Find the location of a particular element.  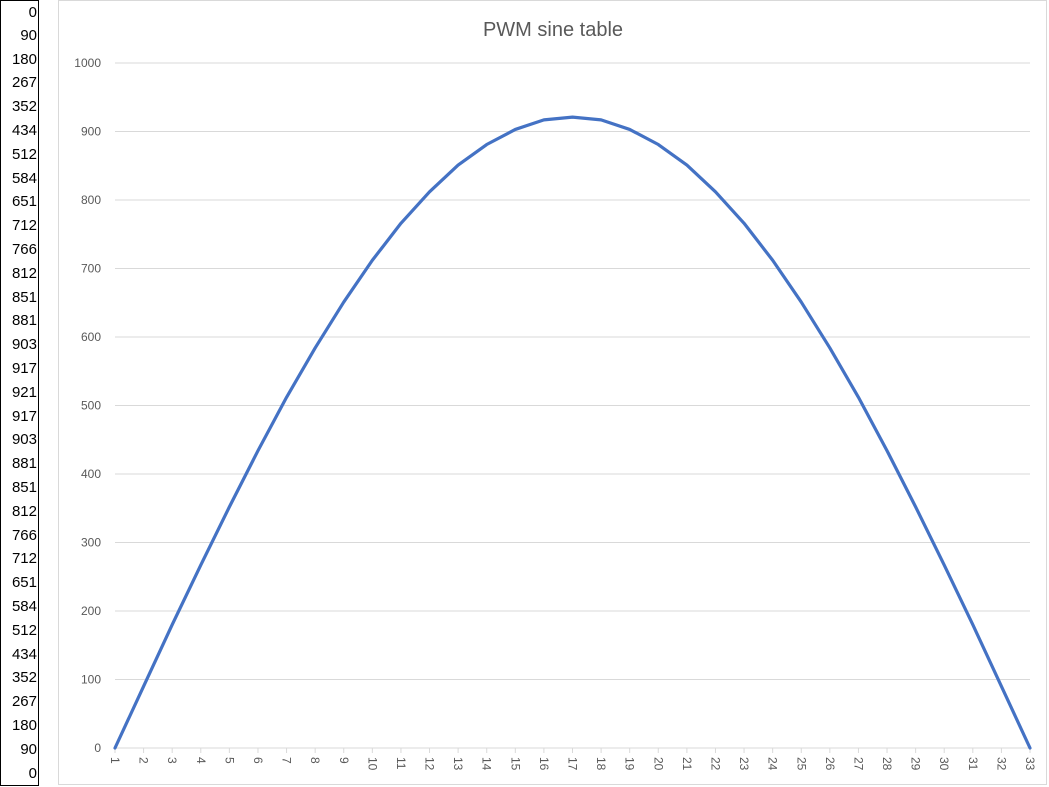

x-tick-label: 20 is located at coordinates (658, 764).